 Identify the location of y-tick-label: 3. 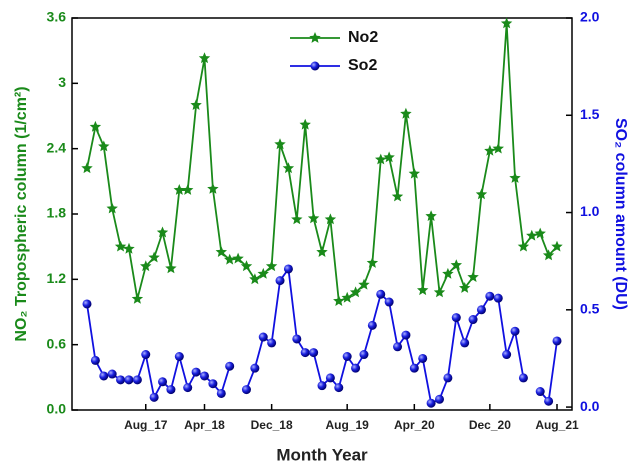
(62, 82).